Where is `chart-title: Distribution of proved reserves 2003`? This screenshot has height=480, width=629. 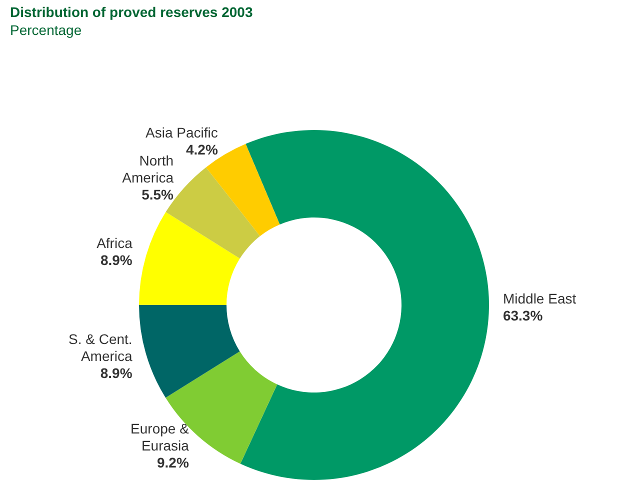
chart-title: Distribution of proved reserves 2003 is located at coordinates (131, 12).